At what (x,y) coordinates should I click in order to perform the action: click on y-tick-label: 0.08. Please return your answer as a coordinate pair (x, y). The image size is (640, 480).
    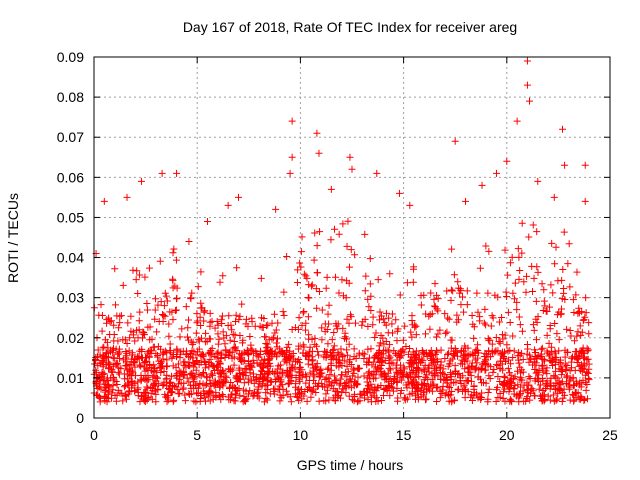
    Looking at the image, I should click on (70, 97).